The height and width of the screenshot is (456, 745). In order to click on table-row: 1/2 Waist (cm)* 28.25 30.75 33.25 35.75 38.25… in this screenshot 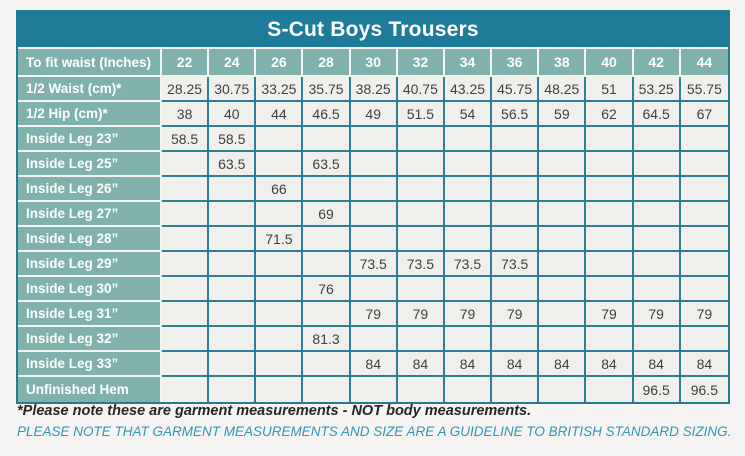, I will do `click(373, 89)`.